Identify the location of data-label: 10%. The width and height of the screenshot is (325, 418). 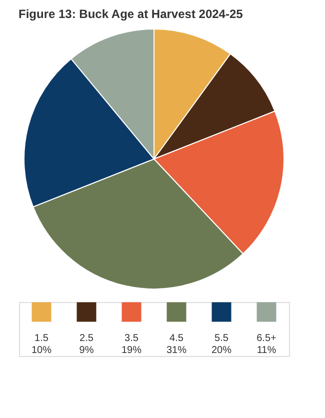
(41, 350).